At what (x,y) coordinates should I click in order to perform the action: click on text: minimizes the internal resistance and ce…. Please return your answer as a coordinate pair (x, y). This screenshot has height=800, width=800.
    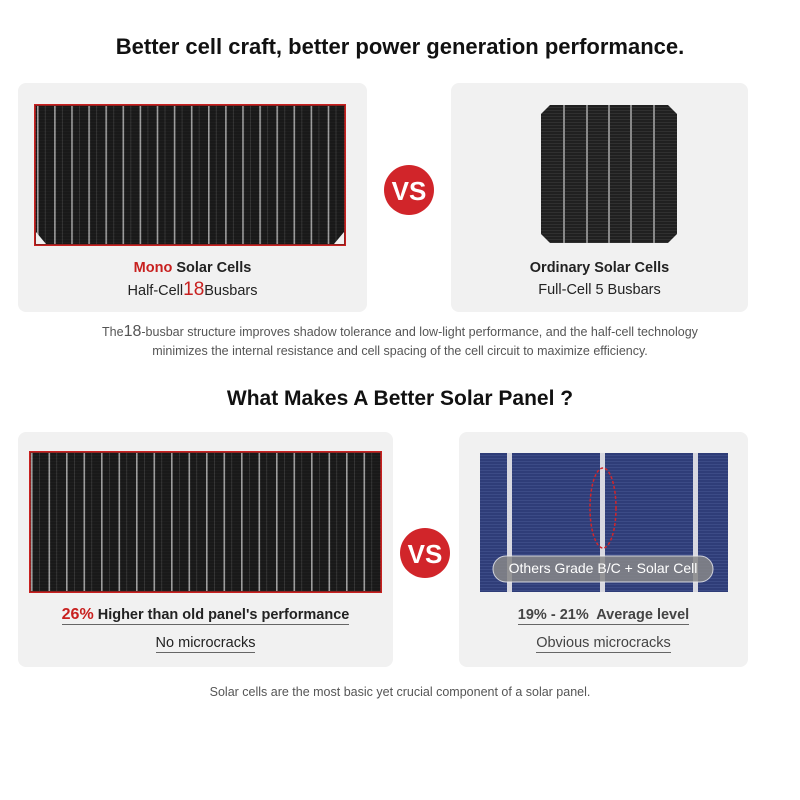
    Looking at the image, I should click on (400, 351).